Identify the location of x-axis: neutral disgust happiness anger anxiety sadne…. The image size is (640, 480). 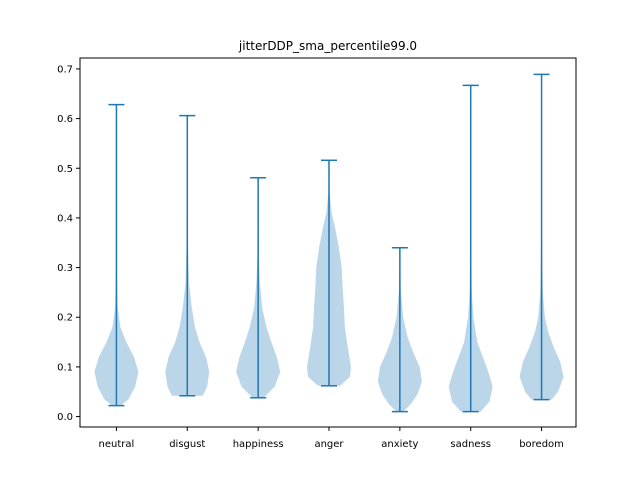
(331, 438).